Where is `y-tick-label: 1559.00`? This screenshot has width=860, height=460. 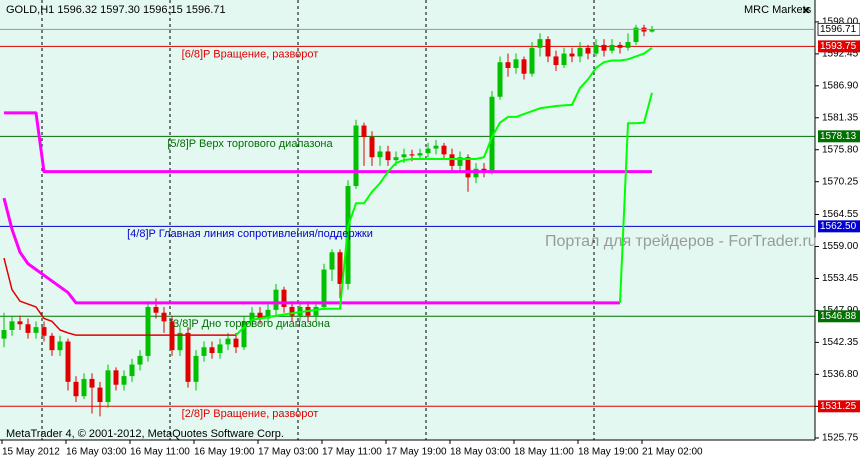
y-tick-label: 1559.00 is located at coordinates (840, 246).